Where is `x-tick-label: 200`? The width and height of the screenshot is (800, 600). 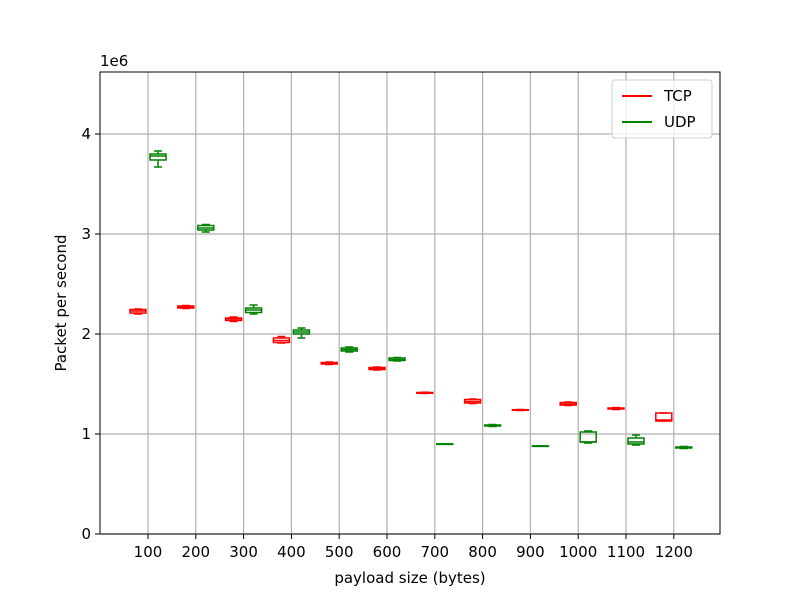 x-tick-label: 200 is located at coordinates (195, 552).